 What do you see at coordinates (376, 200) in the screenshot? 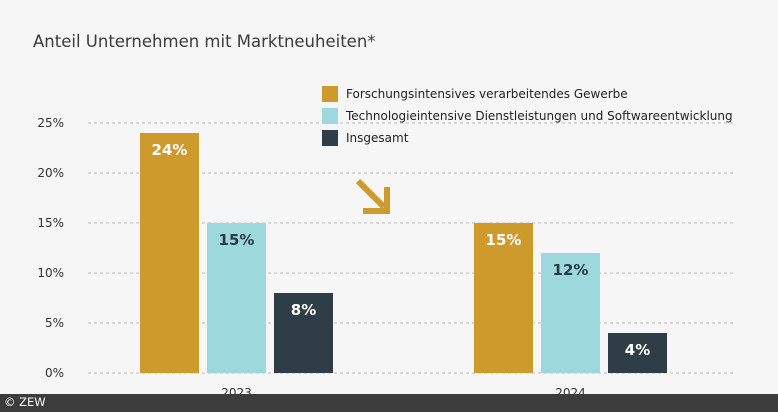
I see `trend-arrow-head` at bounding box center [376, 200].